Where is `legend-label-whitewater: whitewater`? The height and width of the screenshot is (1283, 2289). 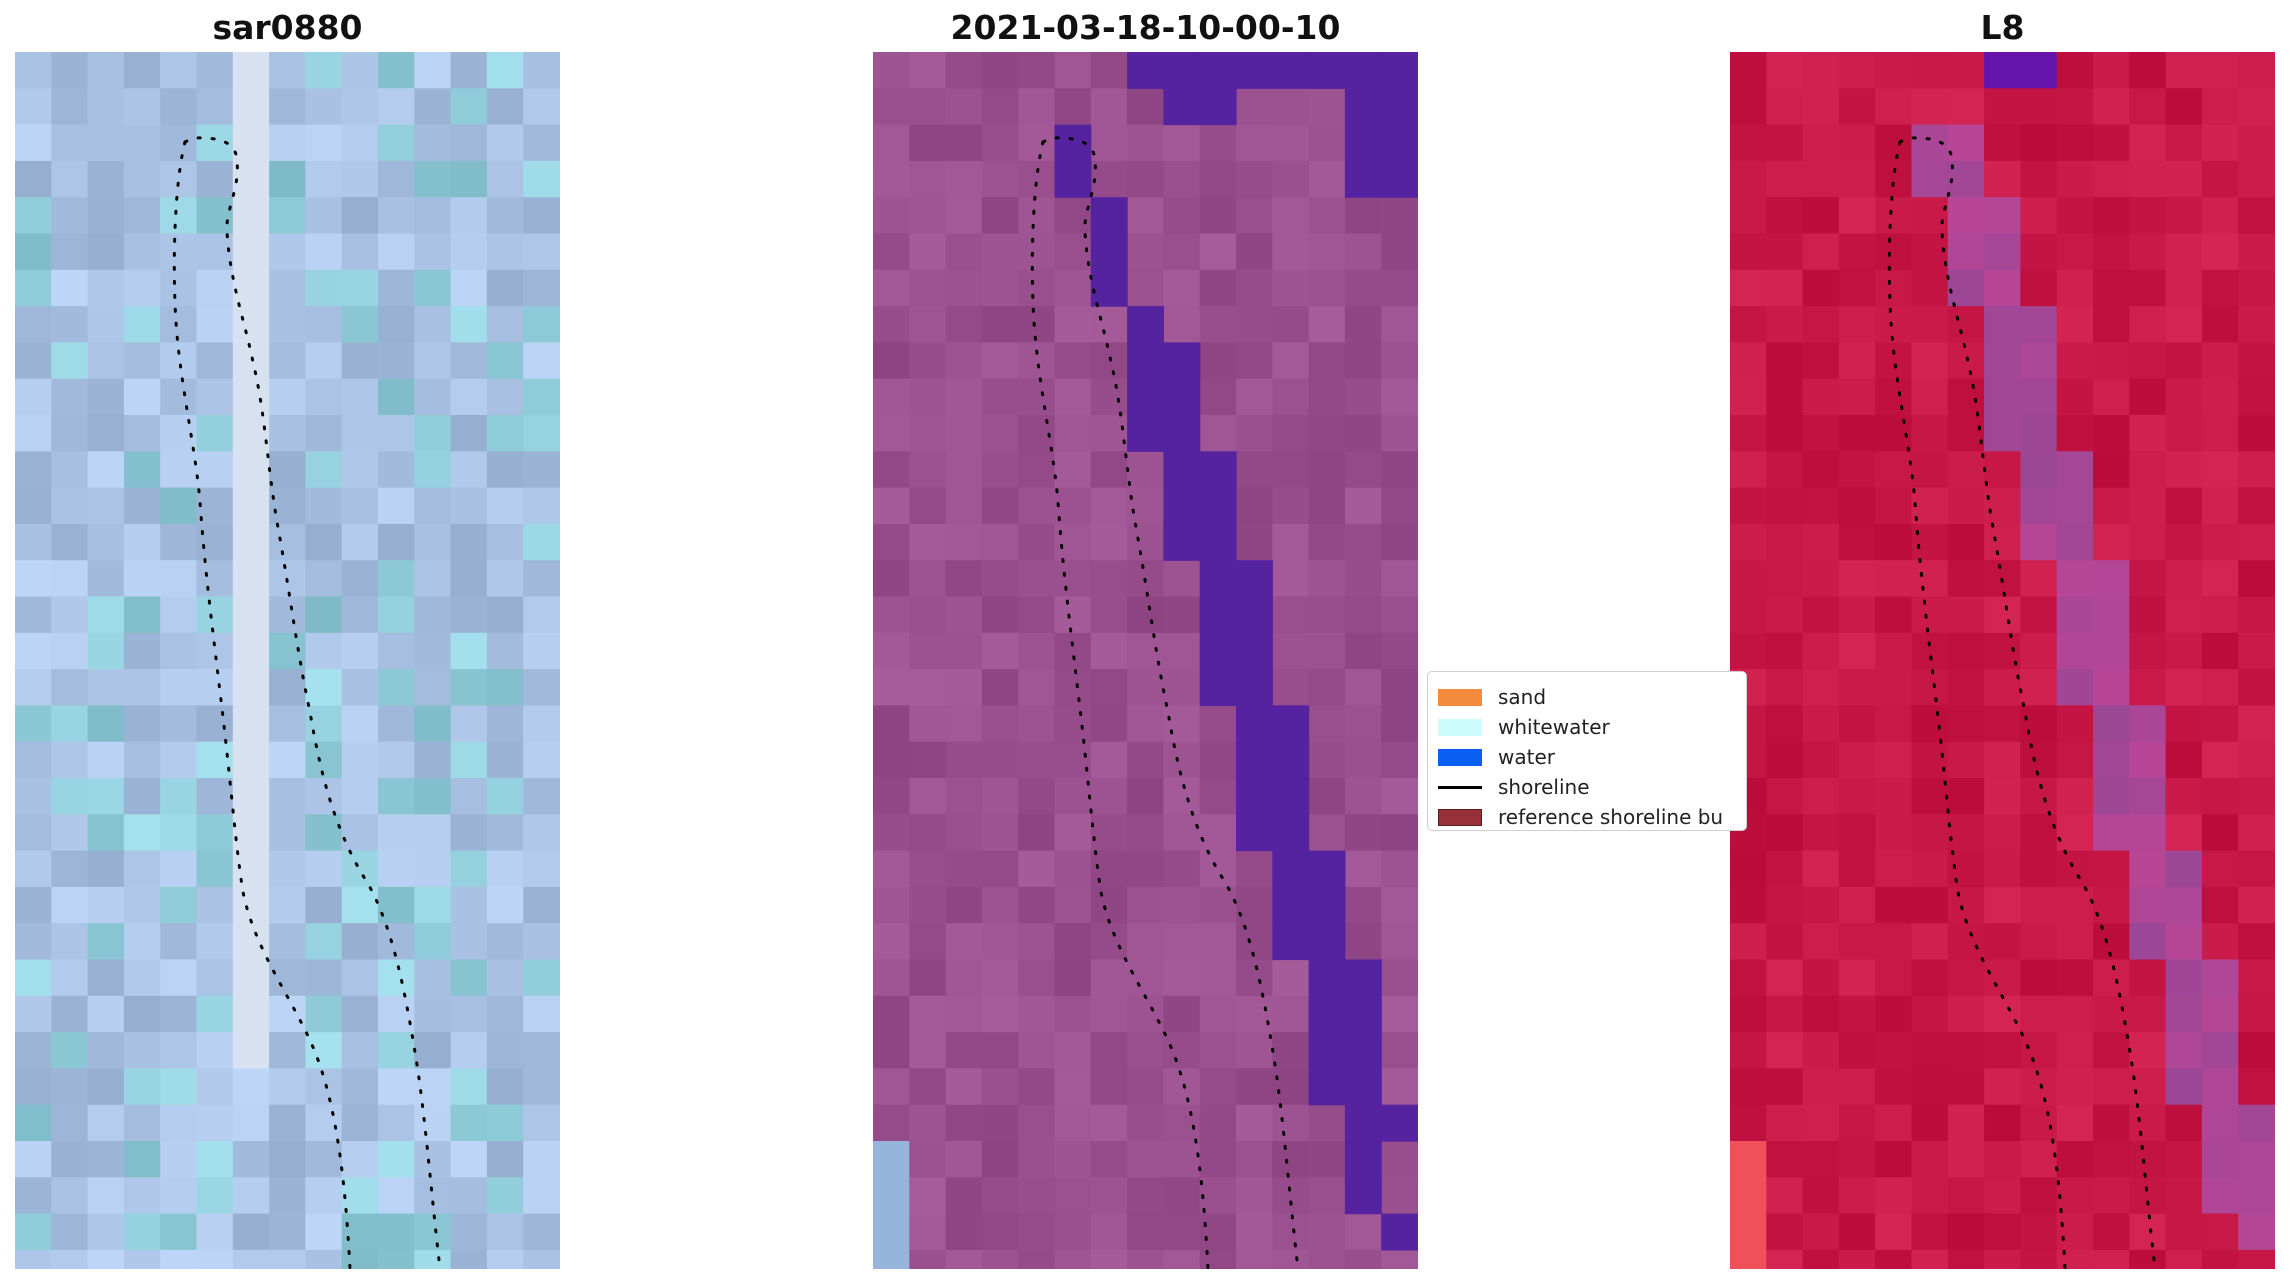
legend-label-whitewater: whitewater is located at coordinates (1554, 727).